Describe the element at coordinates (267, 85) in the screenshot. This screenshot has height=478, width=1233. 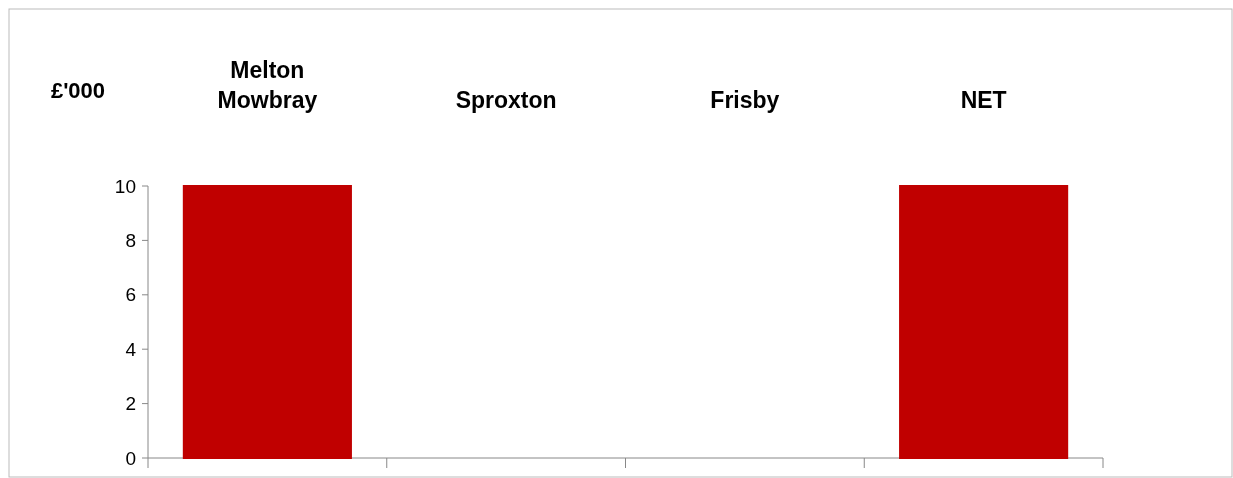
I see `x-tick-label: Melton Mowbray` at that location.